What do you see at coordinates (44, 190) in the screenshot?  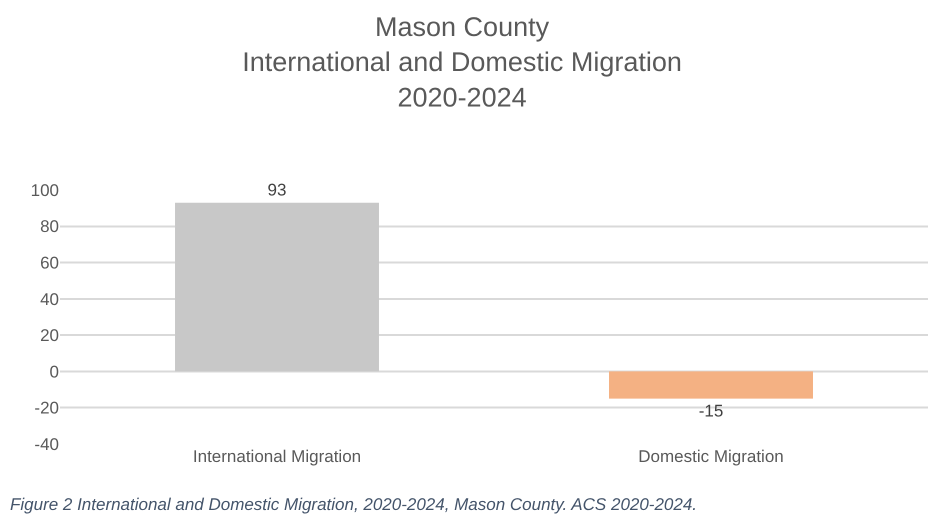 I see `y-tick-label: 100` at bounding box center [44, 190].